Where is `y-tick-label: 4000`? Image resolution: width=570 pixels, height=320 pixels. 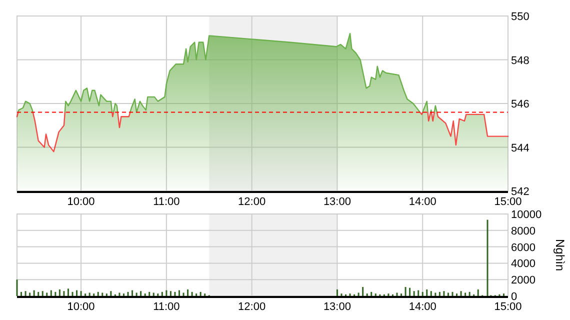
y-tick-label: 4000 is located at coordinates (523, 264).